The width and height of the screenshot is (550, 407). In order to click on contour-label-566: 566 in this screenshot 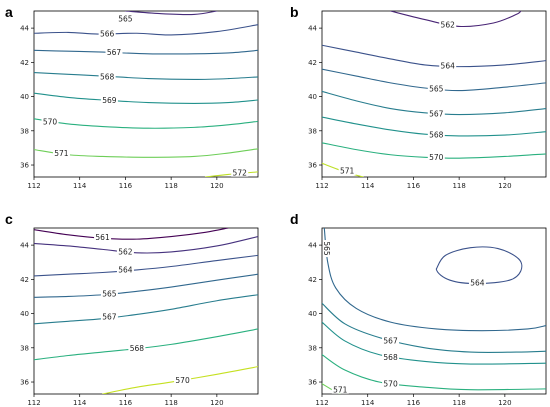, I will do `click(107, 34)`.